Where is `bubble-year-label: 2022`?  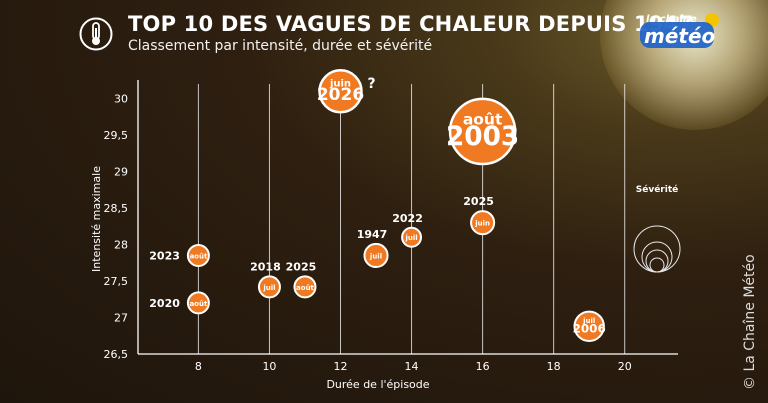 bubble-year-label: 2022 is located at coordinates (407, 218).